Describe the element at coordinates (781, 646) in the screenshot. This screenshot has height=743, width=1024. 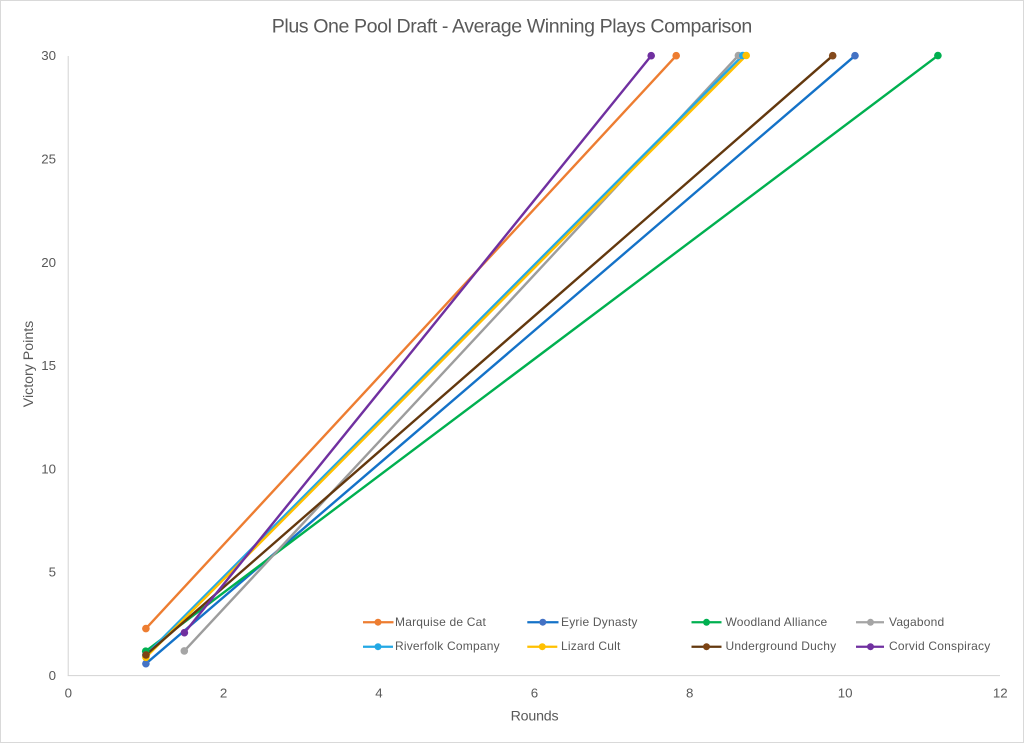
I see `svg-text: Underground Duchy` at that location.